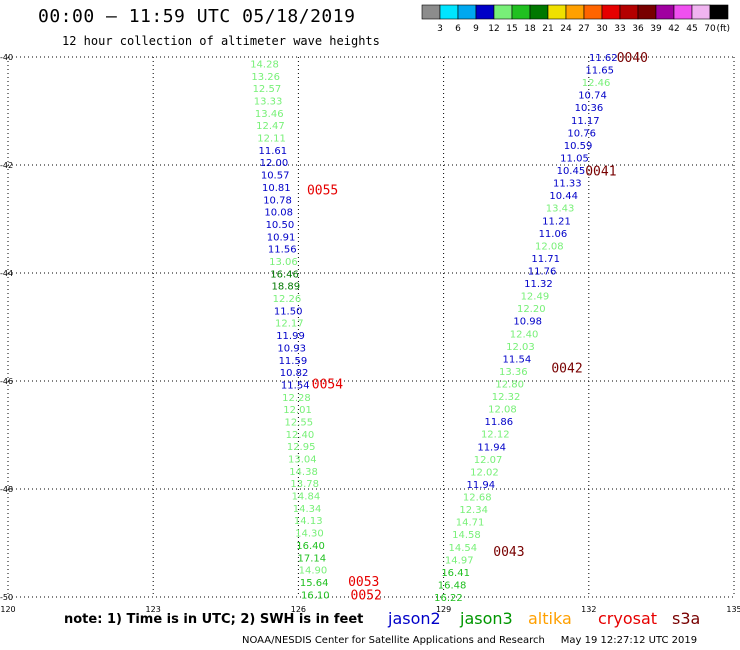 This screenshot has height=650, width=740. Describe the element at coordinates (277, 200) in the screenshot. I see `swh-value-cryosat: 10.78` at that location.